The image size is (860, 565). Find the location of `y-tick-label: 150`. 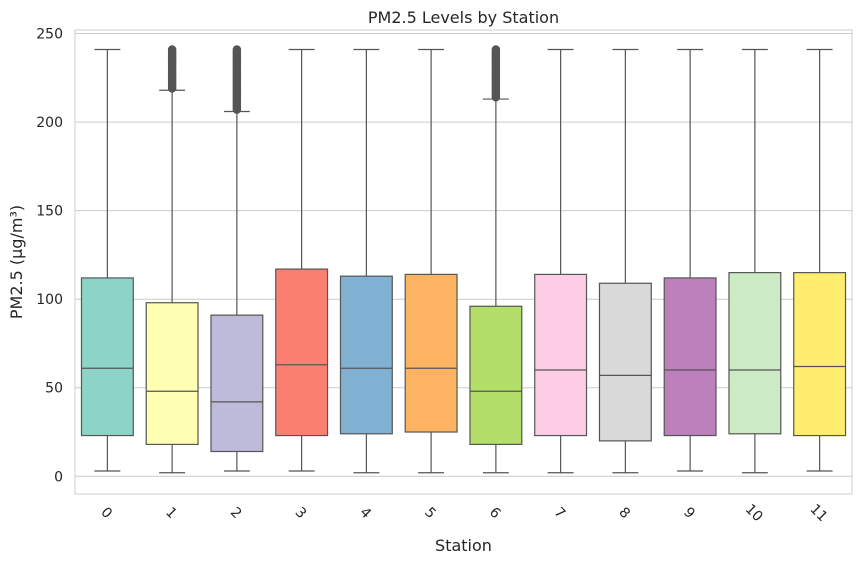

y-tick-label: 150 is located at coordinates (49, 212).